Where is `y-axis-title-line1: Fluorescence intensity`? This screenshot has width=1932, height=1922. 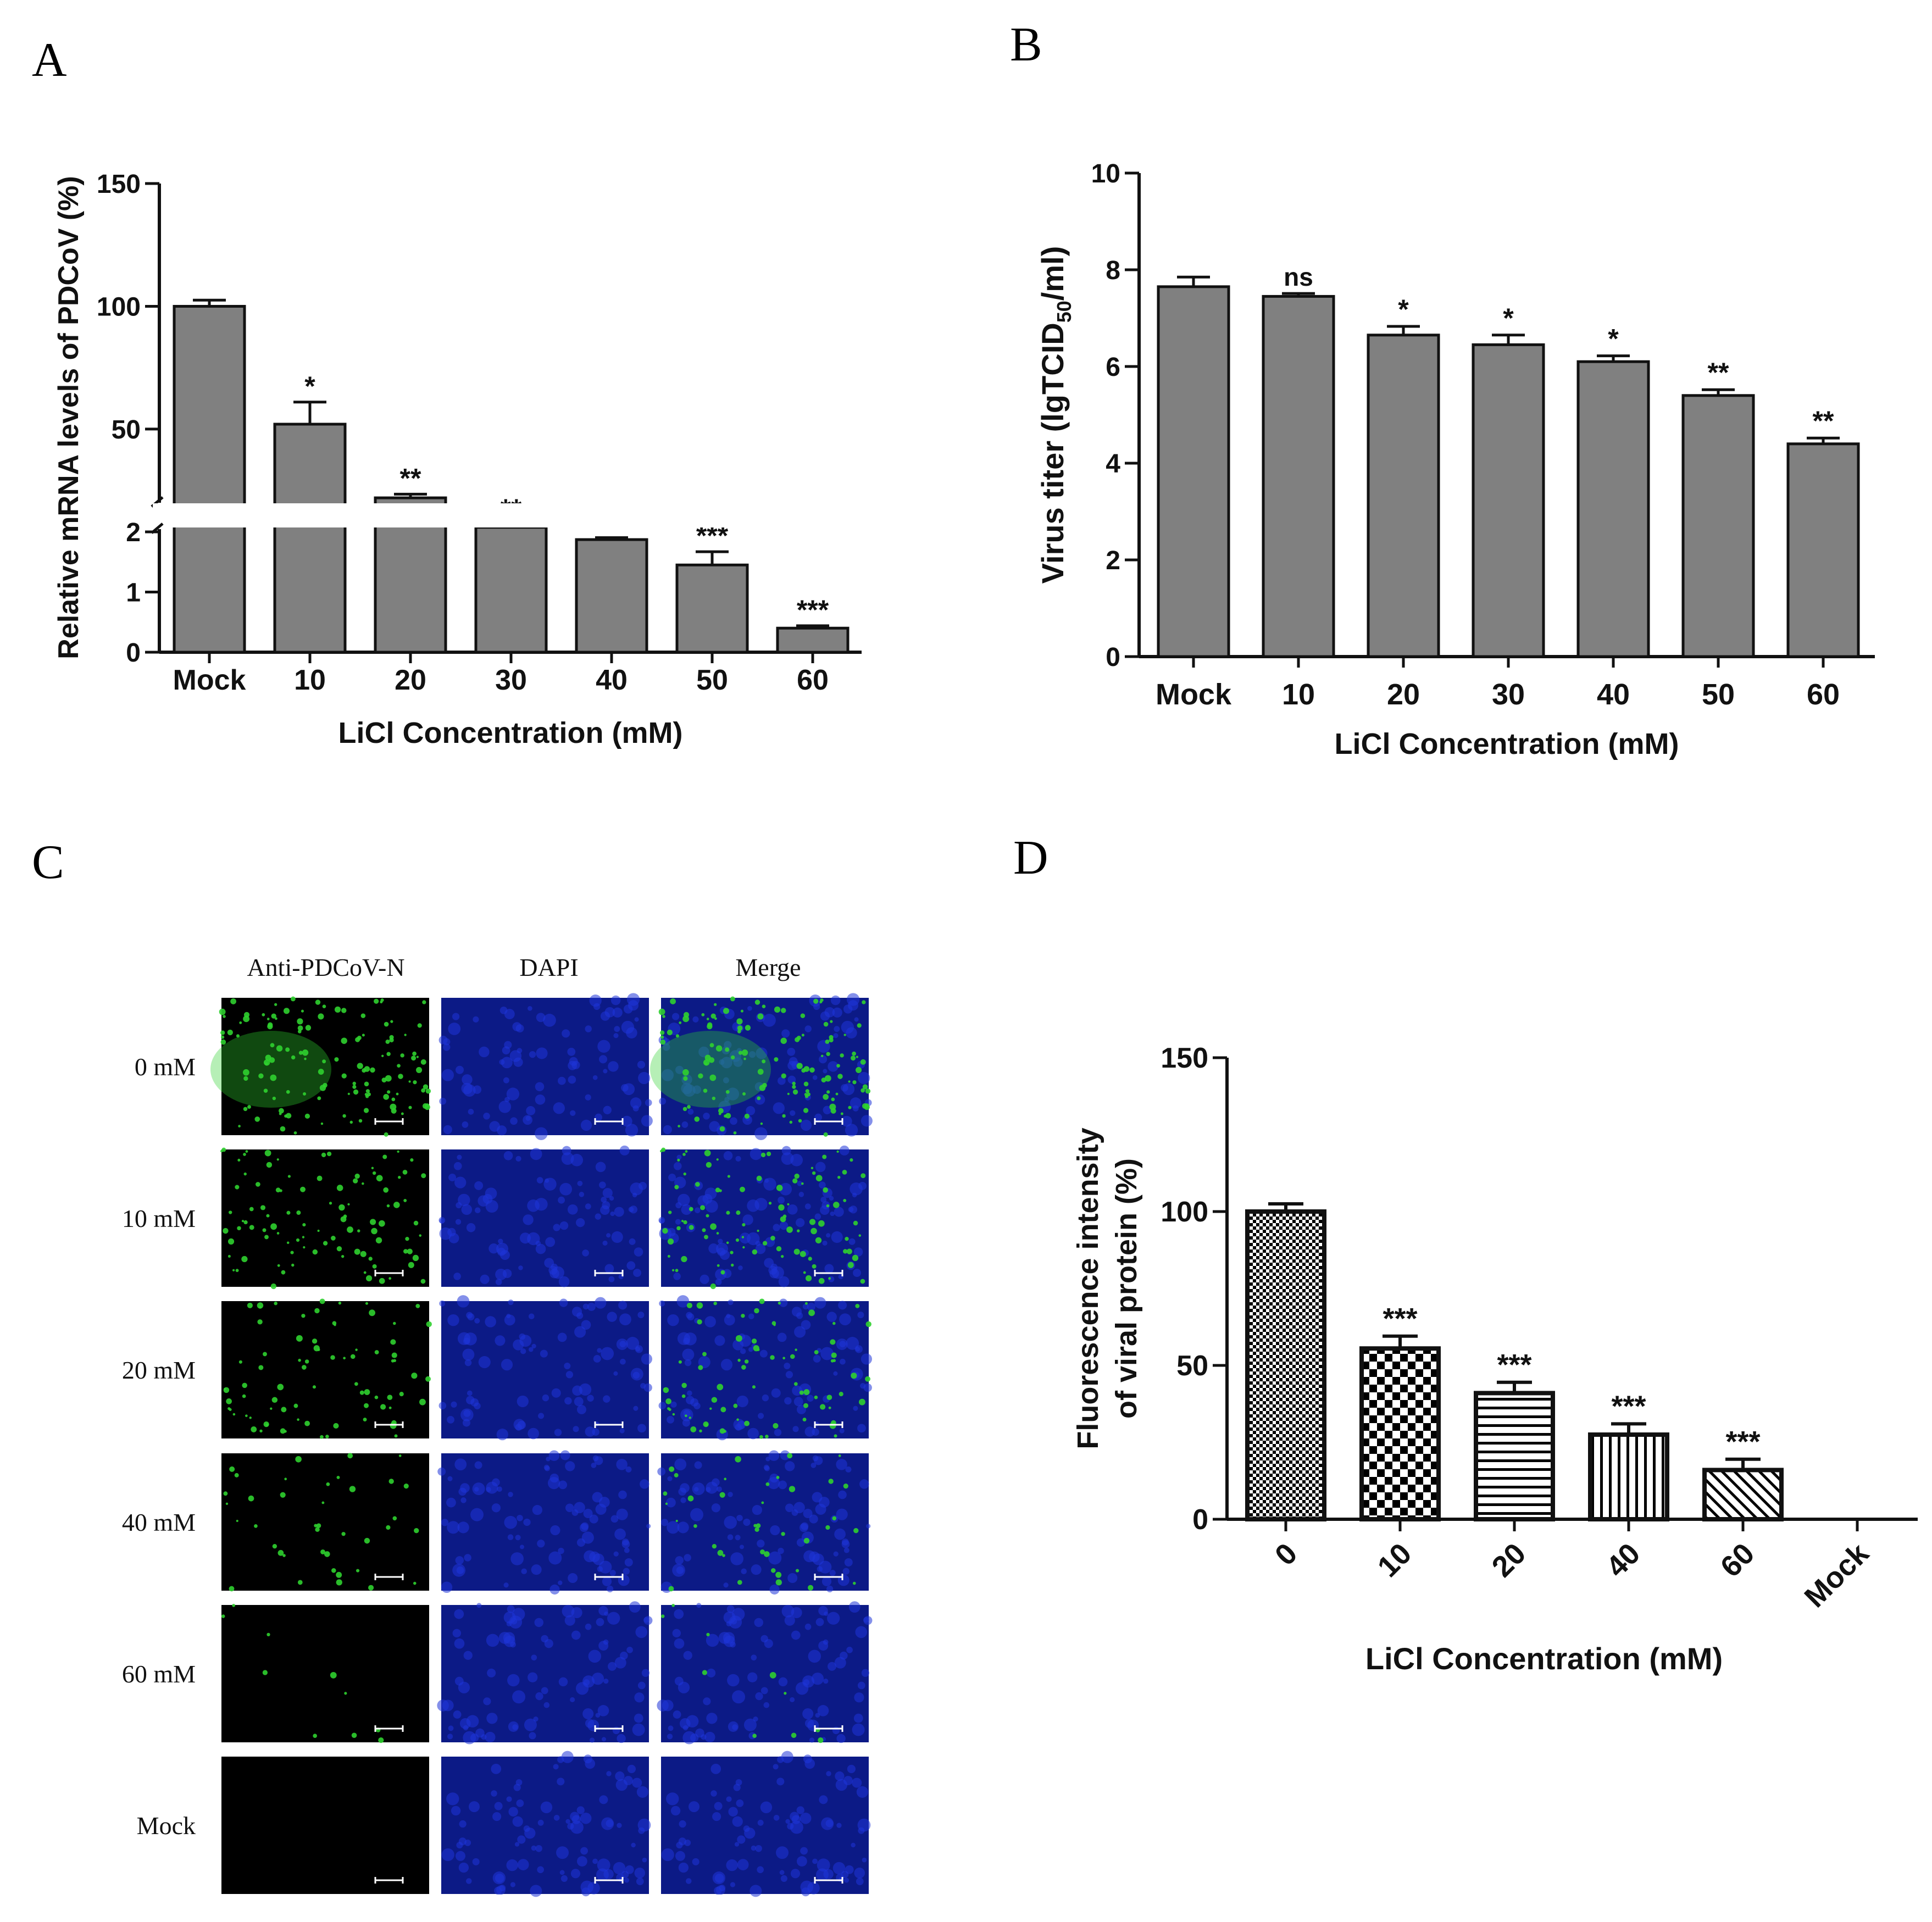
y-axis-title-line1: Fluorescence intensity is located at coordinates (1088, 1288).